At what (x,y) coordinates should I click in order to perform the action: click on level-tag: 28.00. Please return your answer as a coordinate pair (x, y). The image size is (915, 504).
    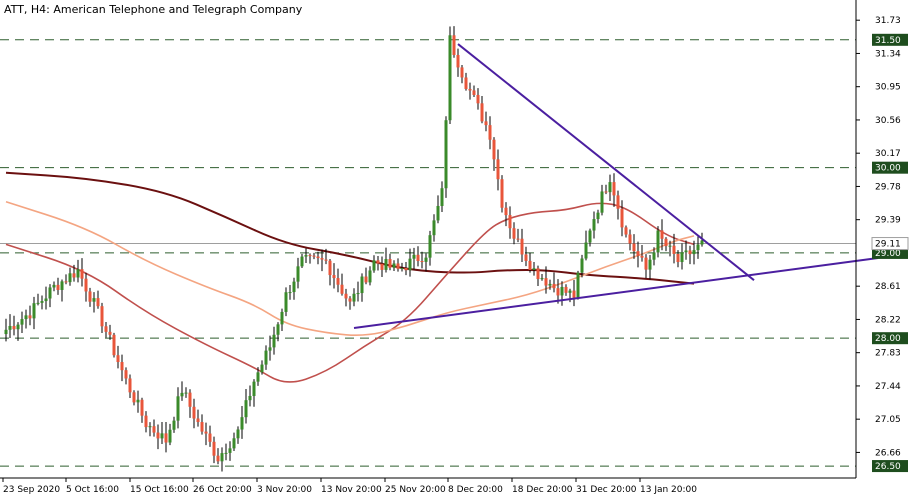
    Looking at the image, I should click on (890, 338).